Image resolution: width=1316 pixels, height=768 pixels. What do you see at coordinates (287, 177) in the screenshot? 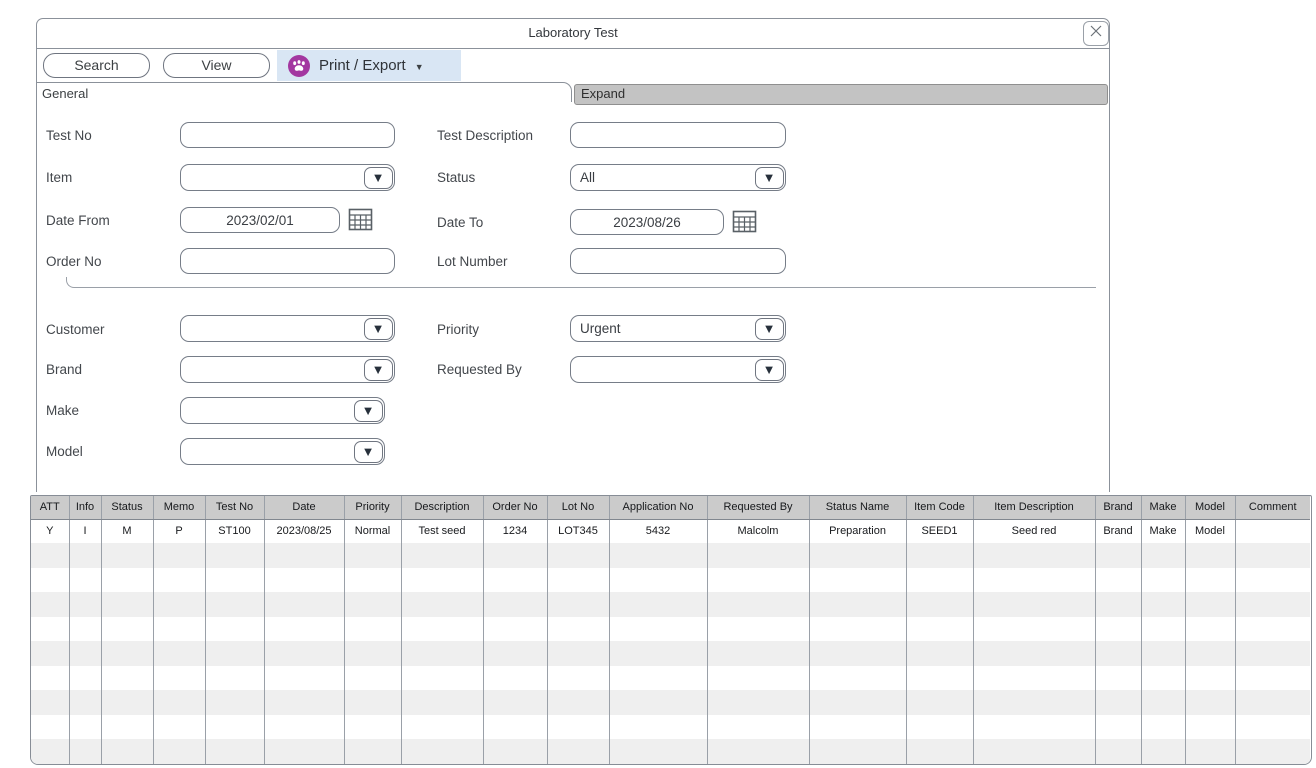
I see `item-combo: ▼` at bounding box center [287, 177].